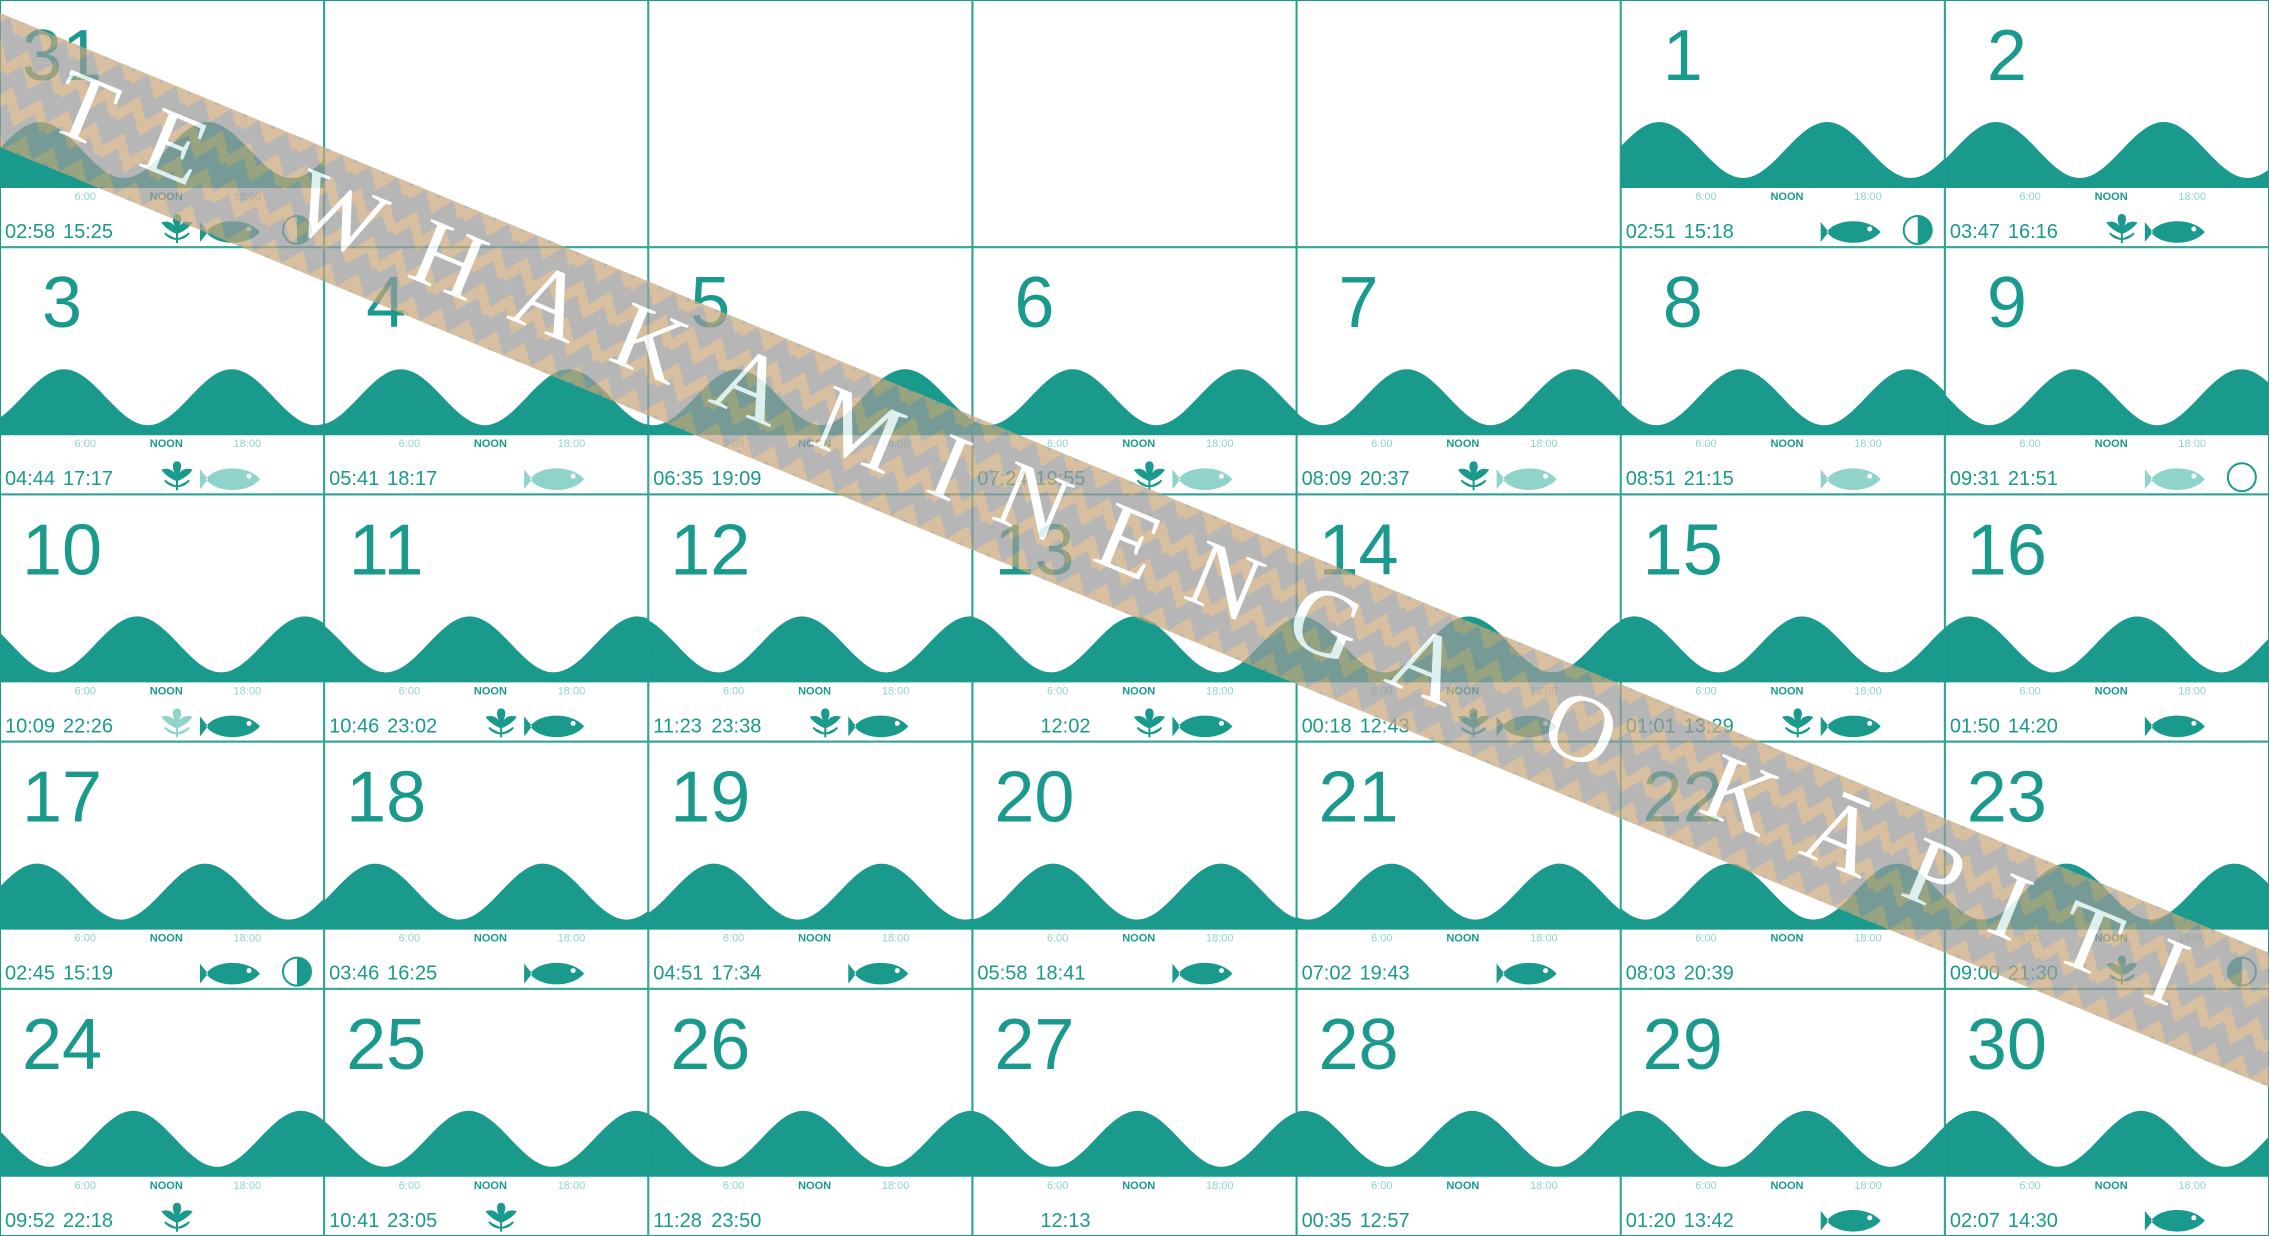  Describe the element at coordinates (412, 726) in the screenshot. I see `tide-time: 23:02` at that location.